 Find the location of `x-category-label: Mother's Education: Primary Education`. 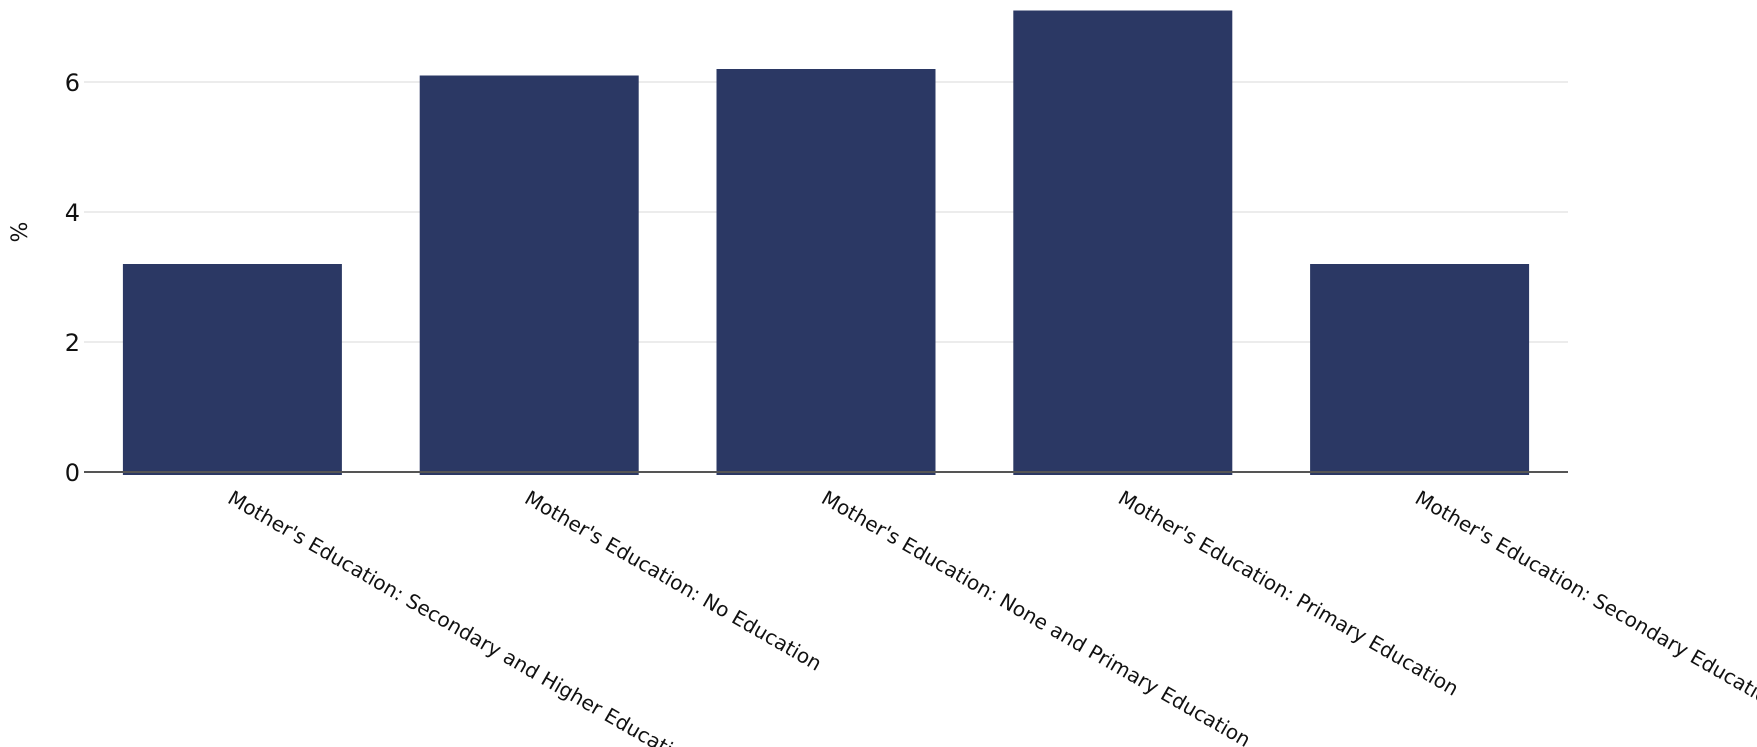

x-category-label: Mother's Education: Primary Education is located at coordinates (1288, 593).